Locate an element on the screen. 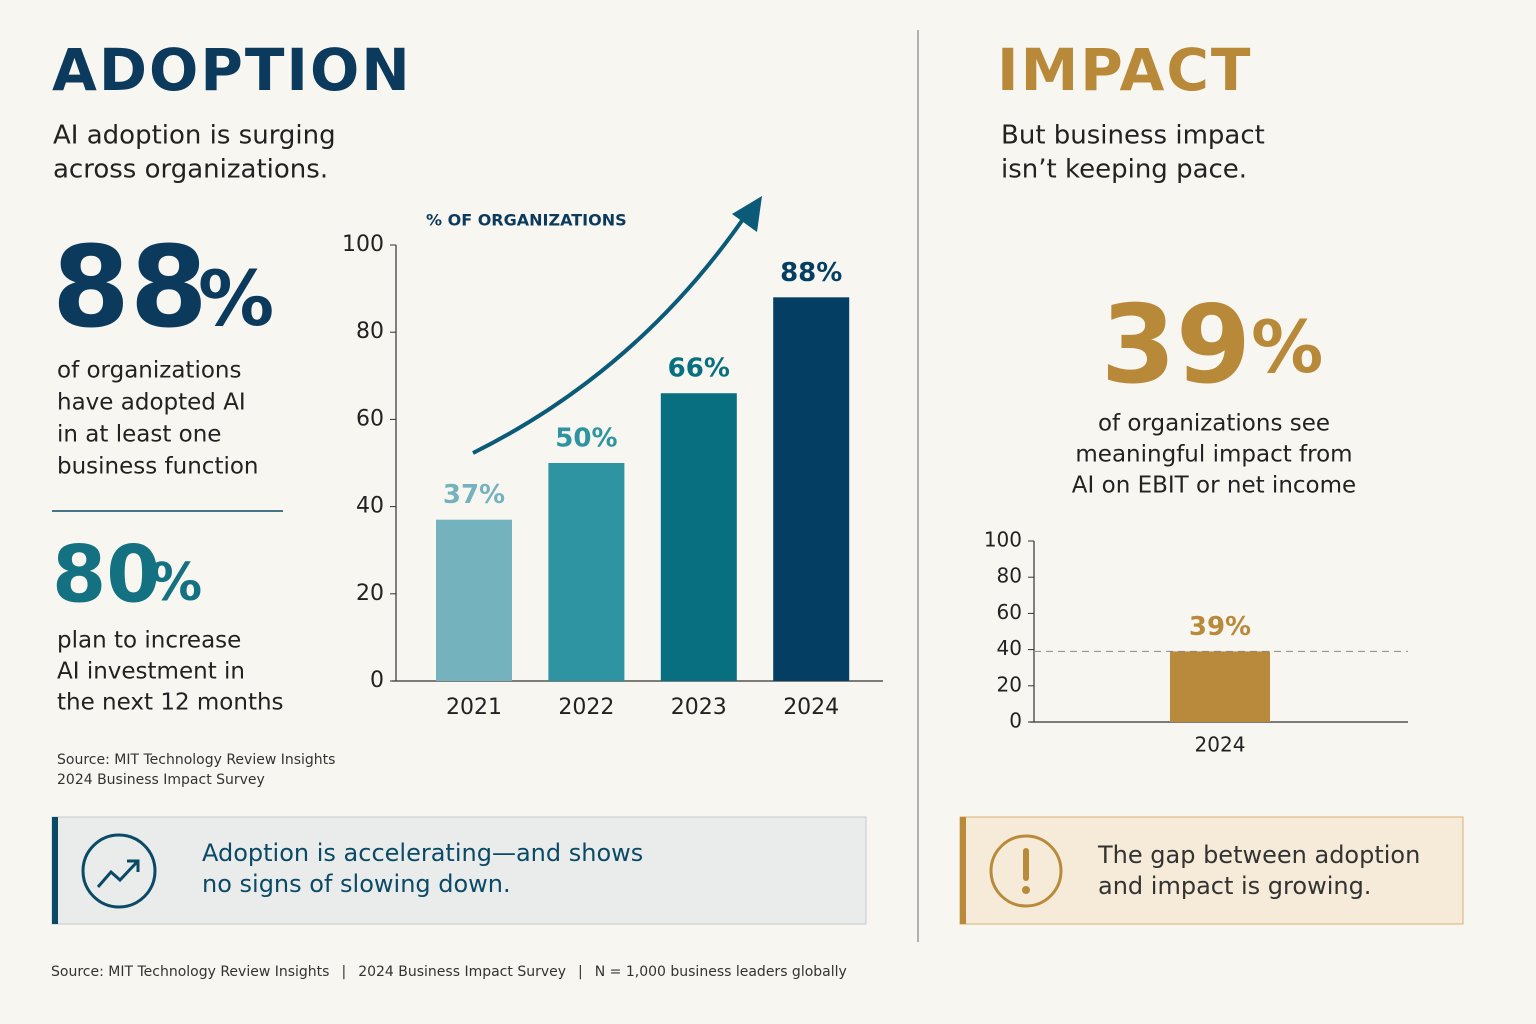 The width and height of the screenshot is (1536, 1024). callout-text: Adoption is accelerating—and shows is located at coordinates (422, 853).